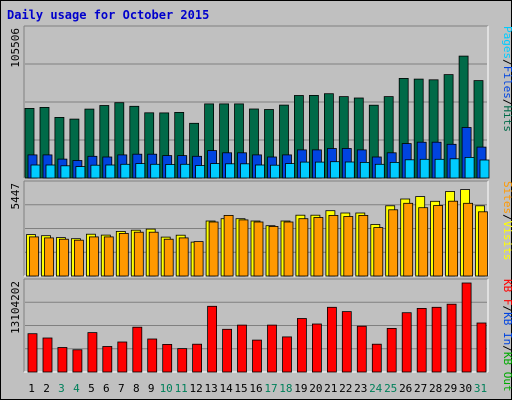  What do you see at coordinates (136, 388) in the screenshot?
I see `x-tick-label: 8` at bounding box center [136, 388].